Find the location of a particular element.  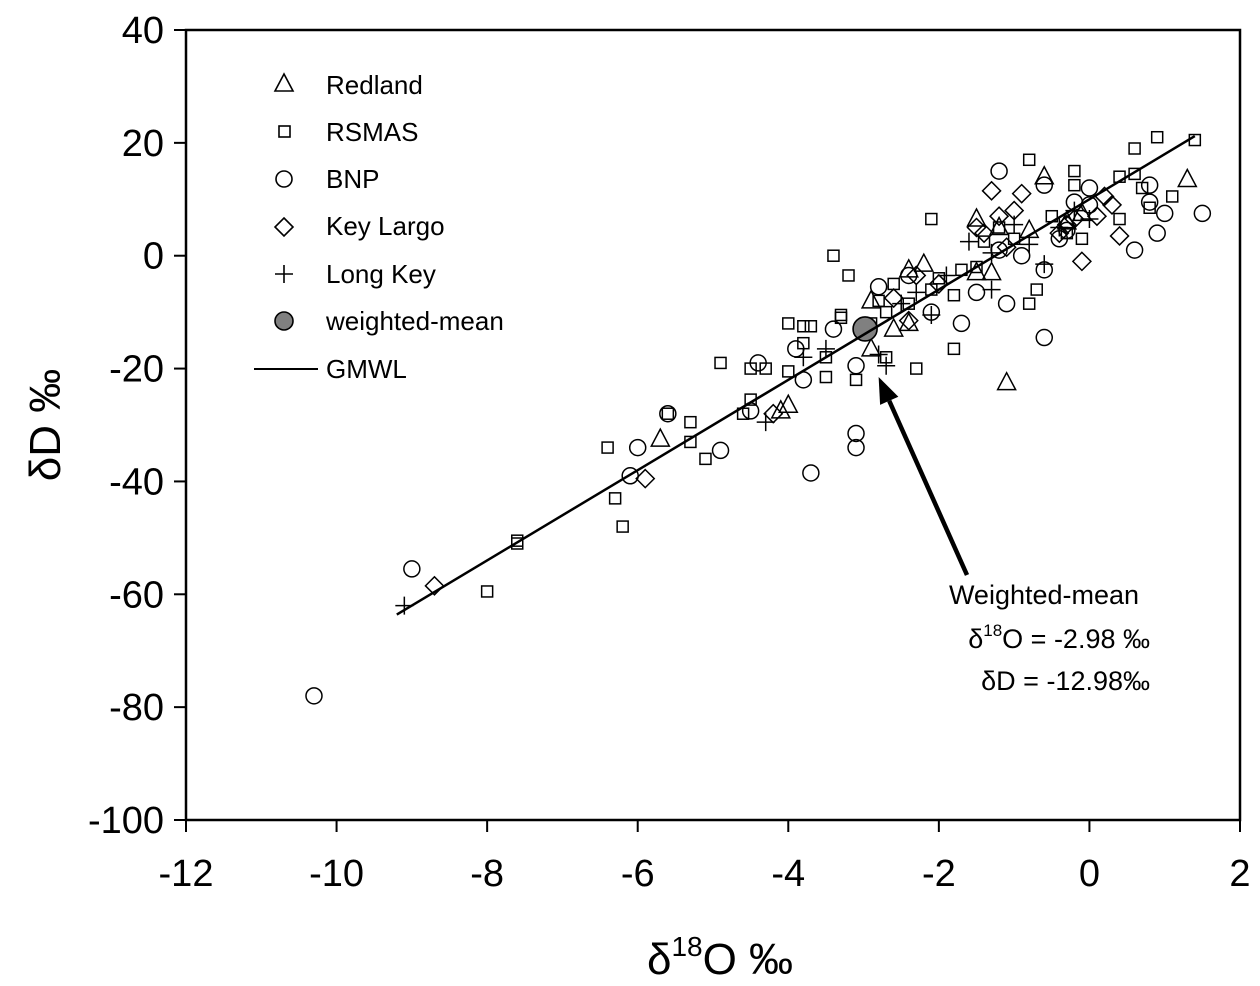

y-tick-label: -20 is located at coordinates (136, 370).